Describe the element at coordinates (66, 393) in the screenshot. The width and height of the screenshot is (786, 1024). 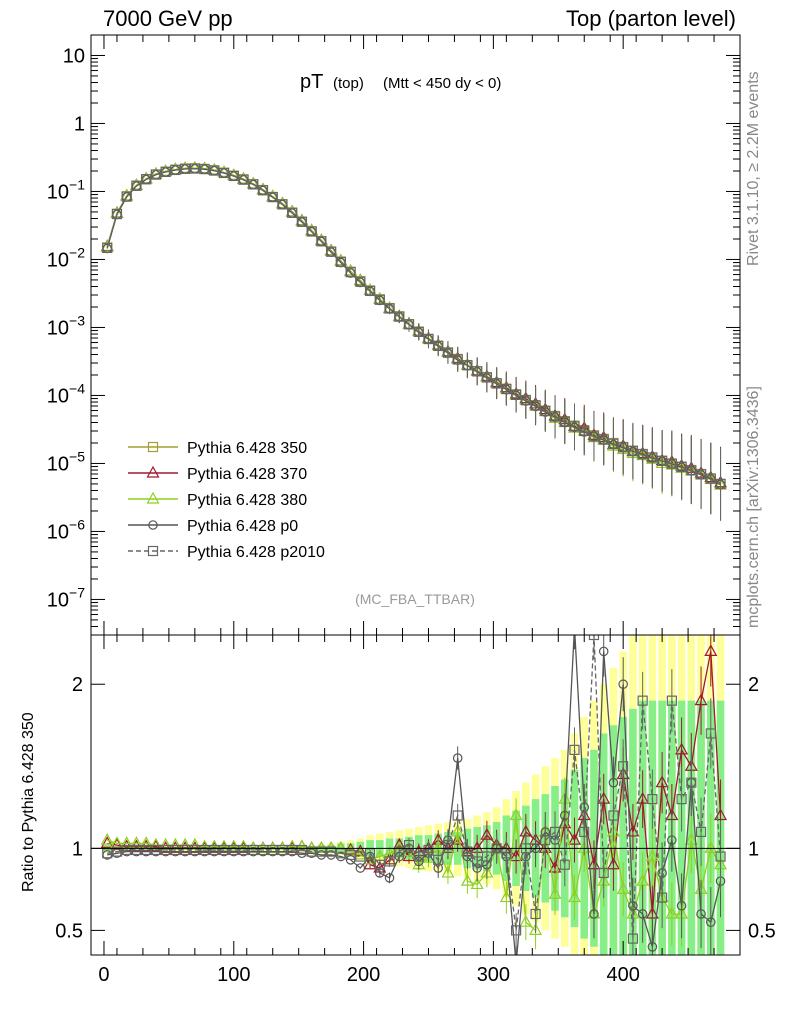
I see `main-ytick-label: 10⁻⁴` at that location.